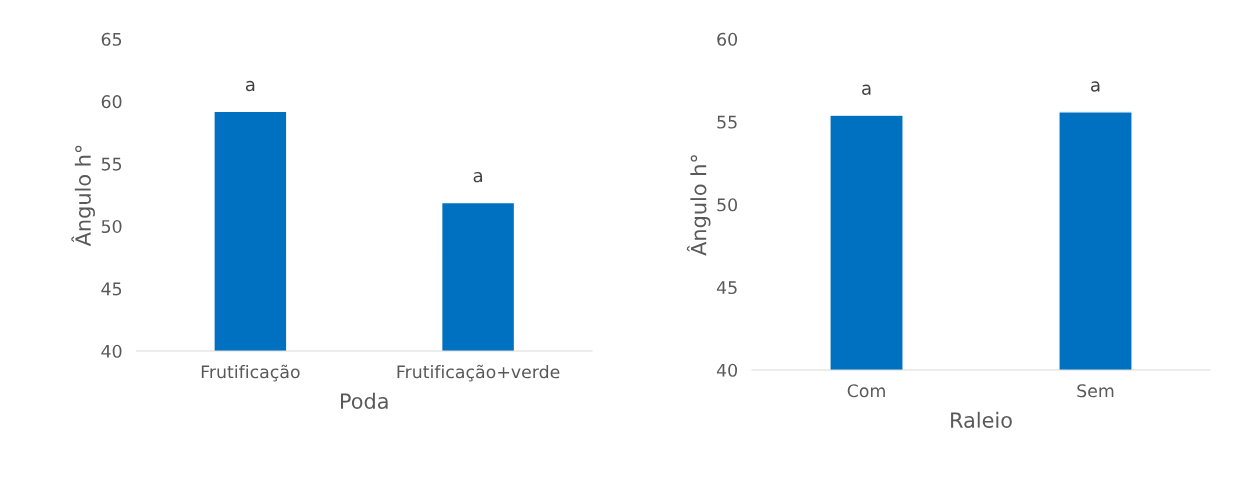 The image size is (1241, 500). I want to click on x-axis-title: Poda, so click(364, 400).